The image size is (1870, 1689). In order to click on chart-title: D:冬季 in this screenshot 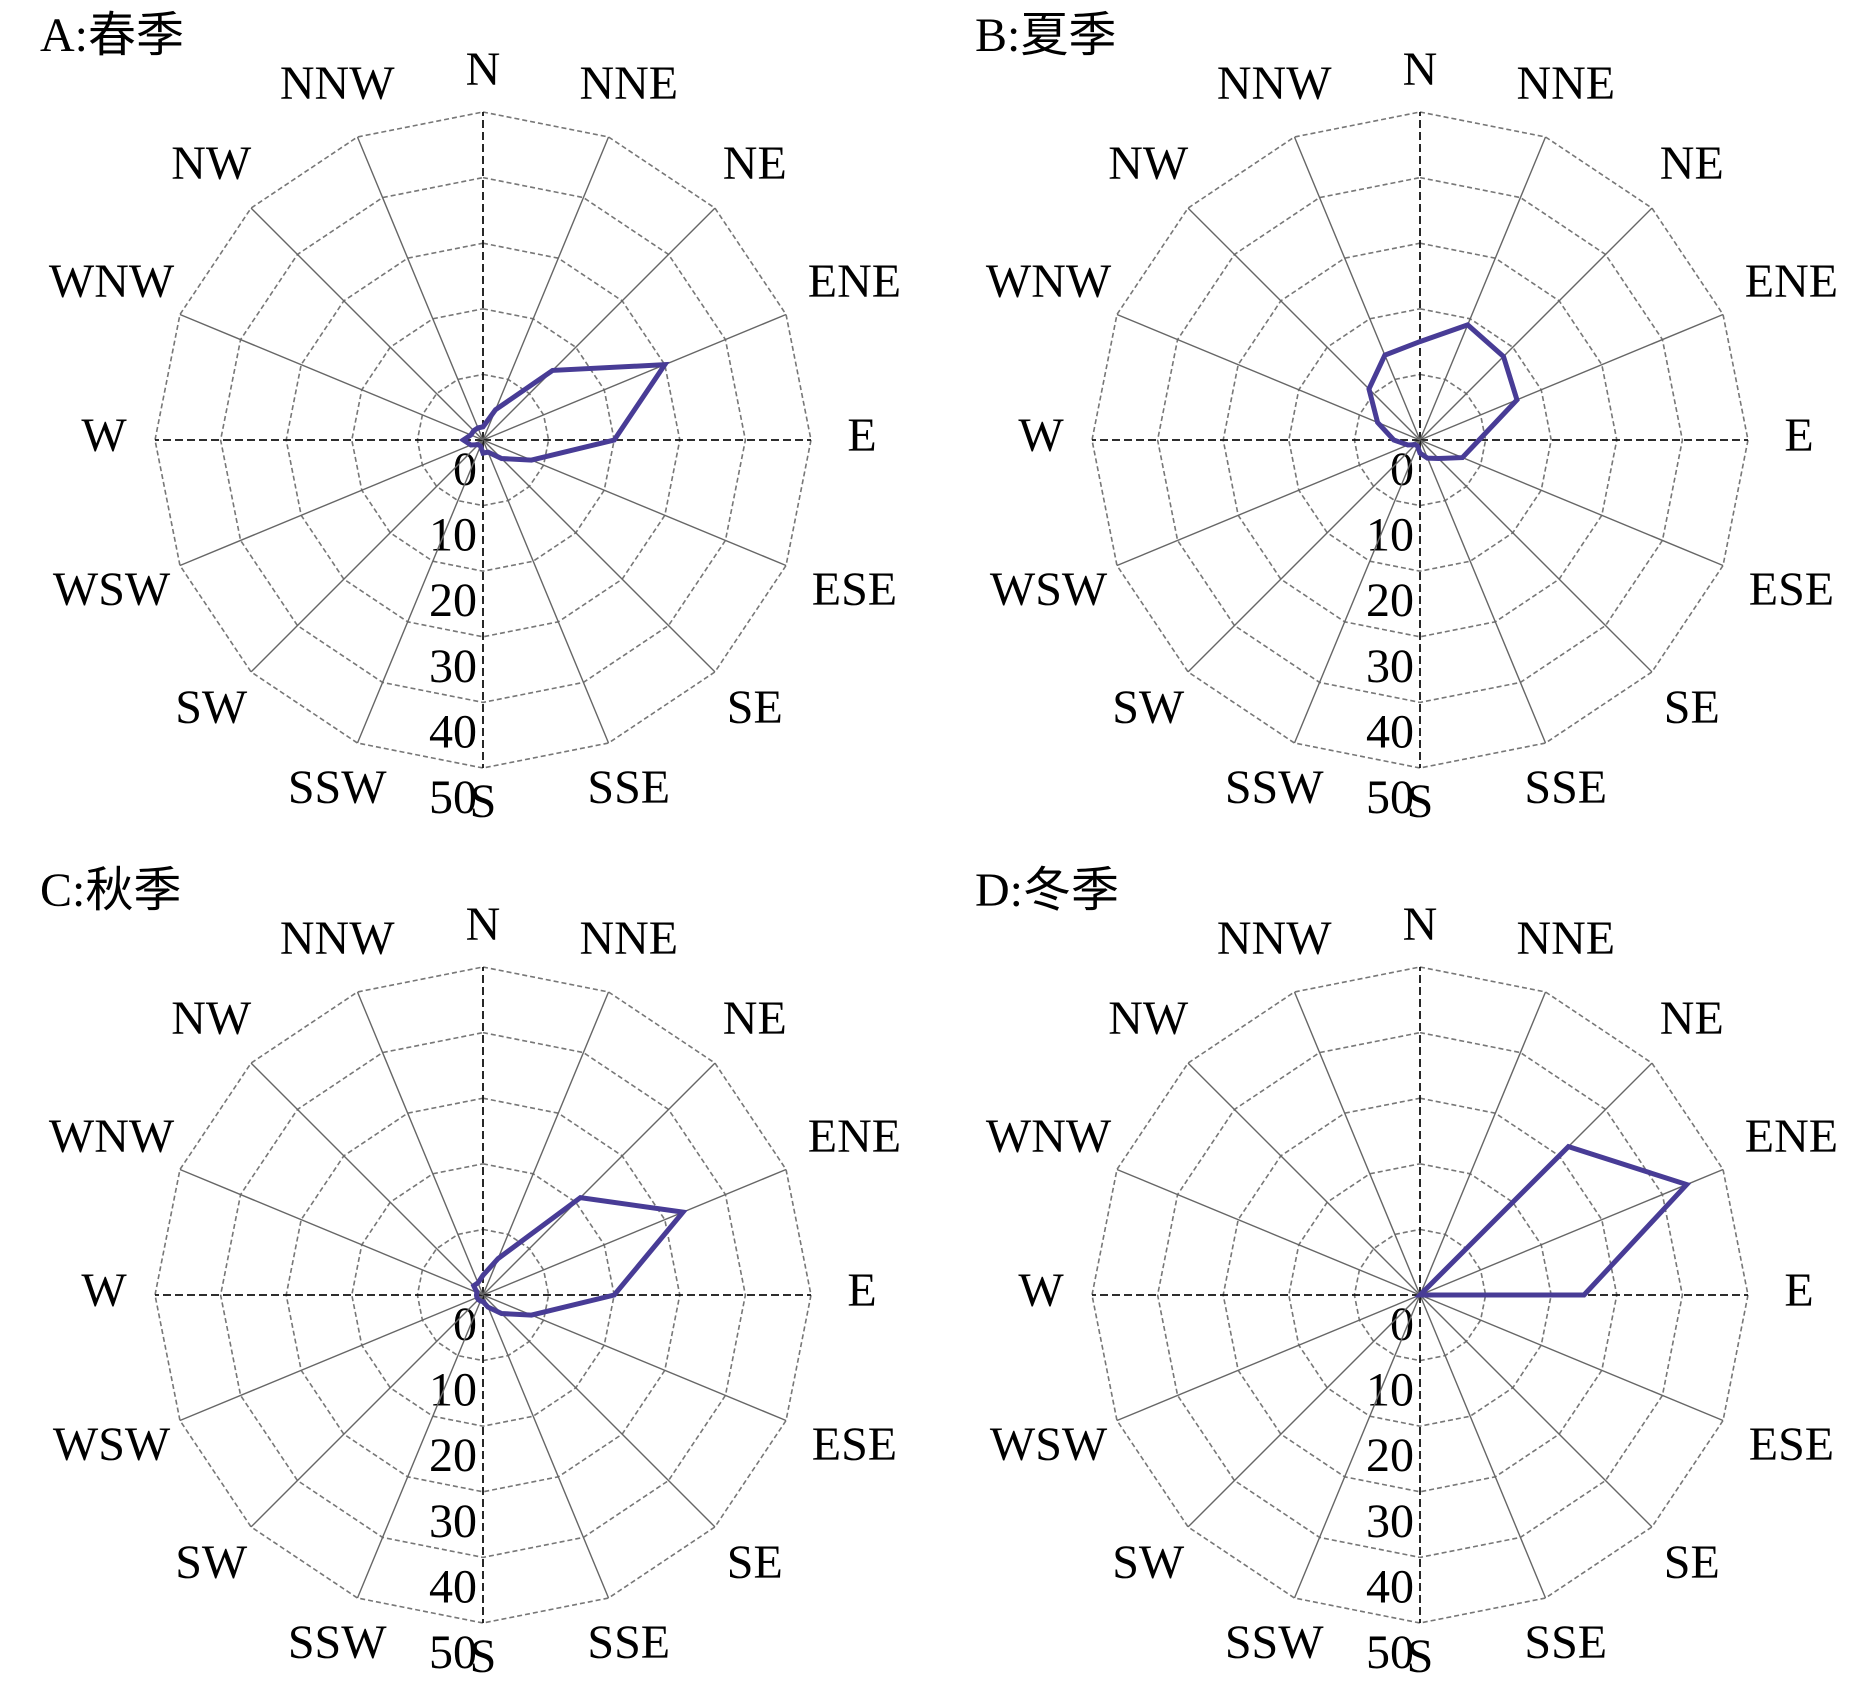, I will do `click(1047, 890)`.